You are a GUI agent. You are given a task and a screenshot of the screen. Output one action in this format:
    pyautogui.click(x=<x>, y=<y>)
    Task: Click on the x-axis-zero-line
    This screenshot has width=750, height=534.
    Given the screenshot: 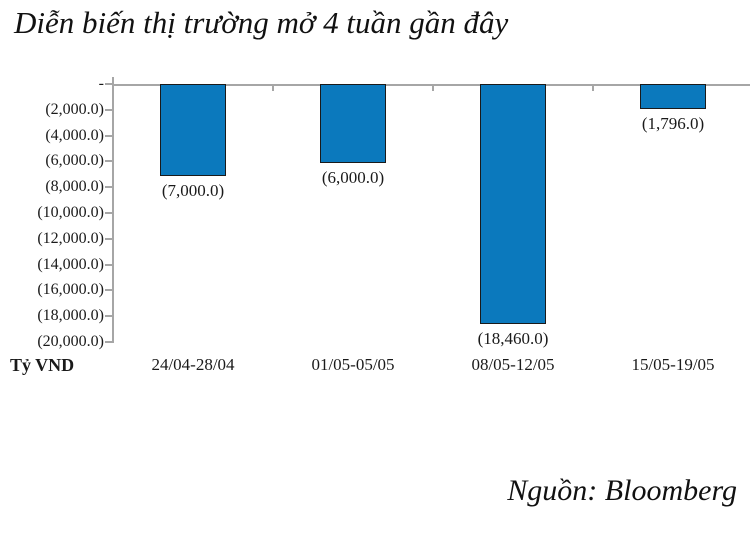 What is the action you would take?
    pyautogui.click(x=431, y=85)
    